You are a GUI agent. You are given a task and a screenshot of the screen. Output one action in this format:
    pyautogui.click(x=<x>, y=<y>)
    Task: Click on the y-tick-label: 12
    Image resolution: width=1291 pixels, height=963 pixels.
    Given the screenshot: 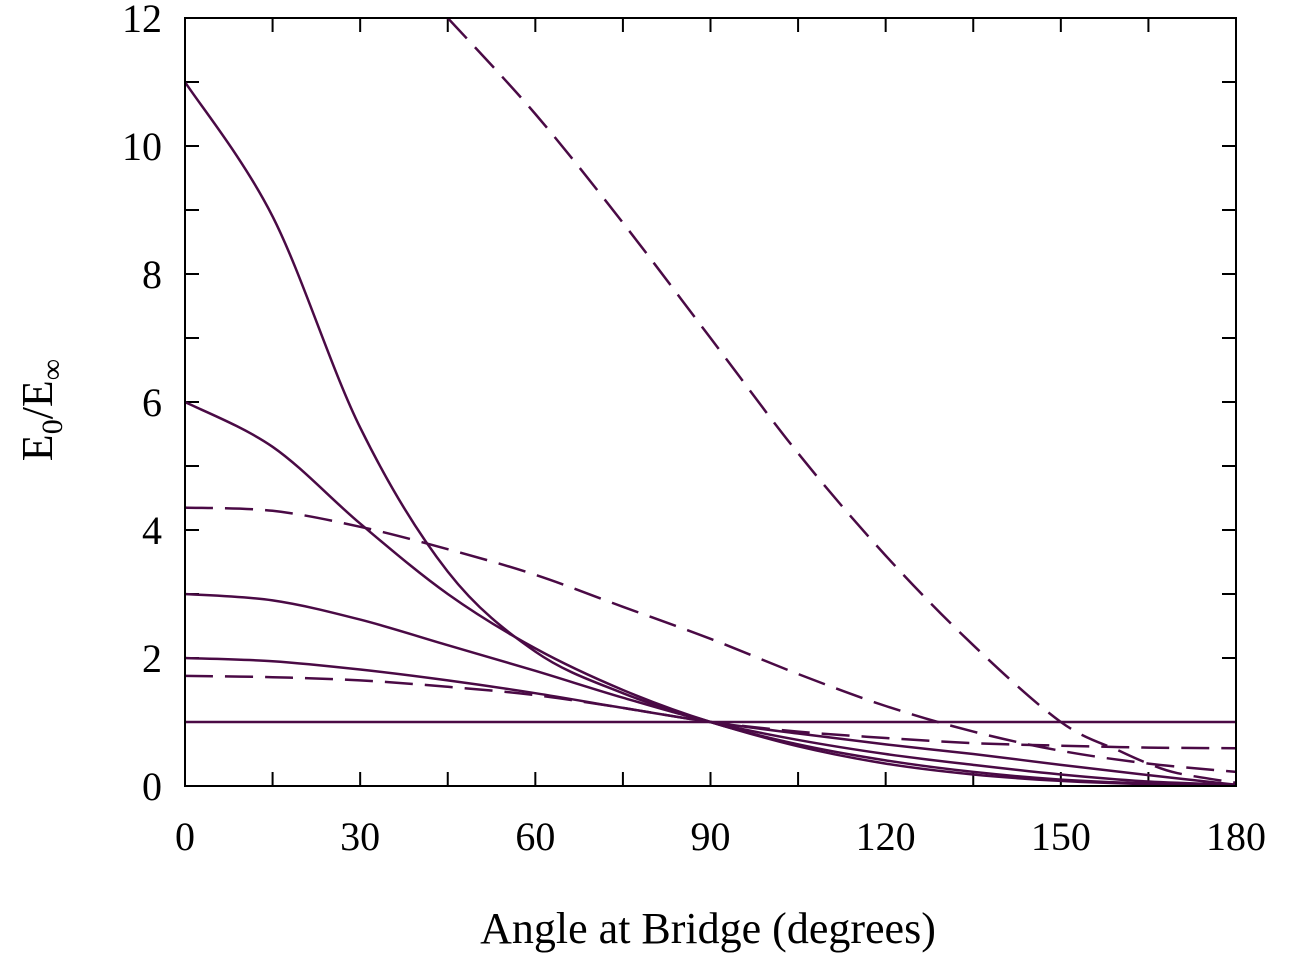 What is the action you would take?
    pyautogui.click(x=142, y=20)
    